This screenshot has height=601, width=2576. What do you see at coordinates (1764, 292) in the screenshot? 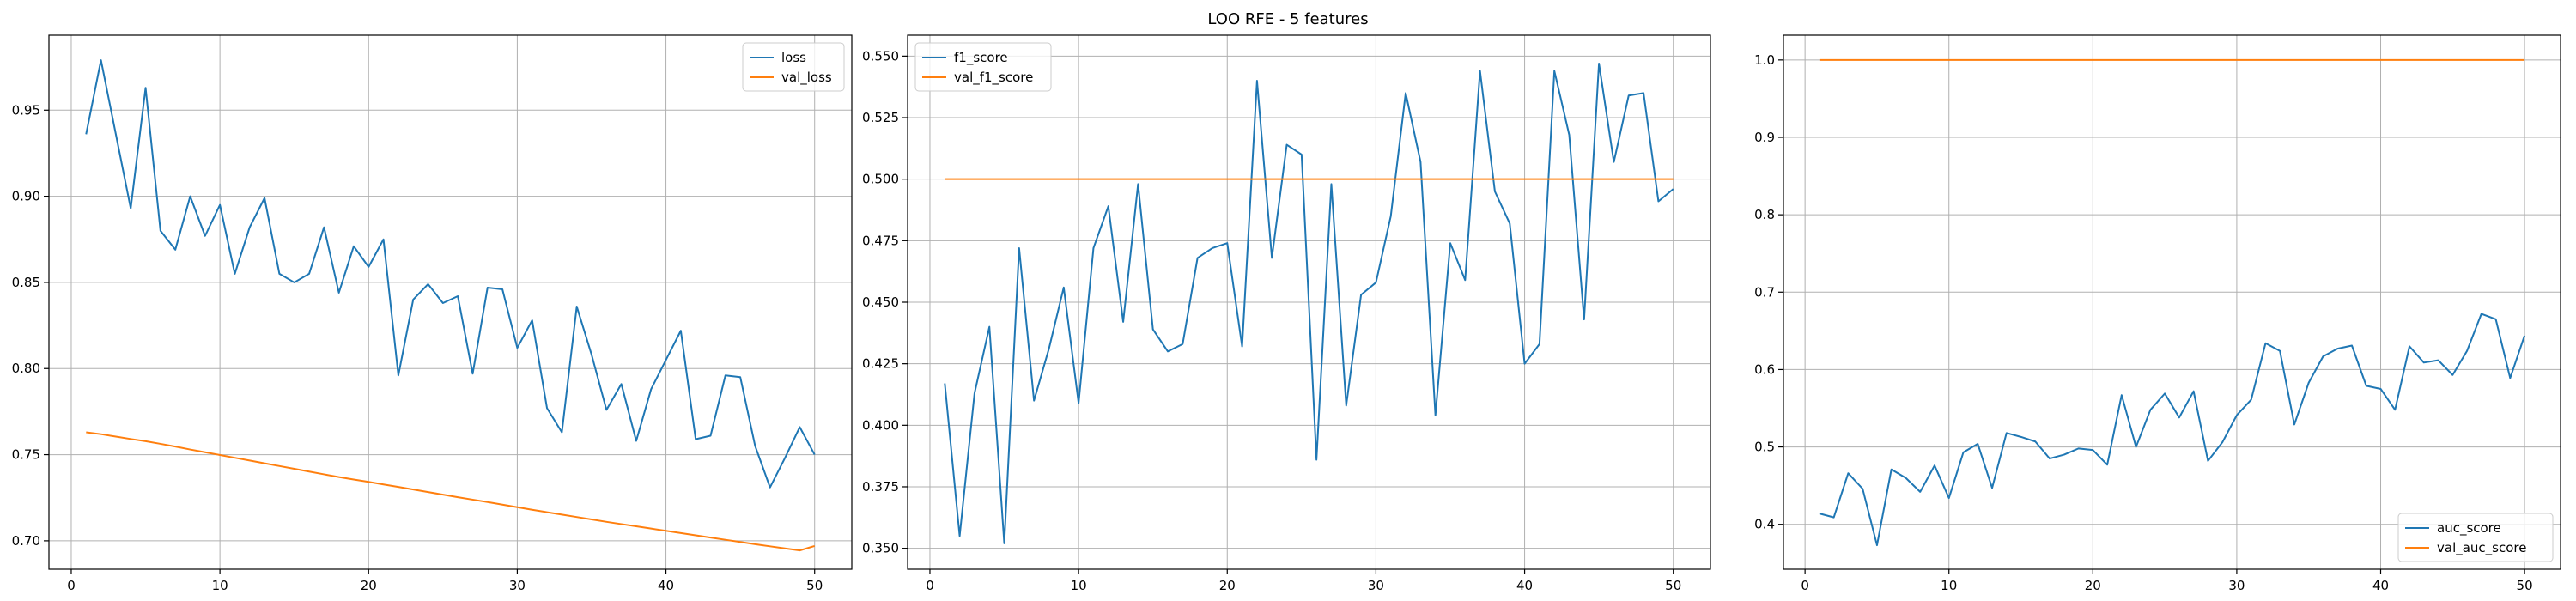
I see `y-tick-label-3: 0.7` at bounding box center [1764, 292].